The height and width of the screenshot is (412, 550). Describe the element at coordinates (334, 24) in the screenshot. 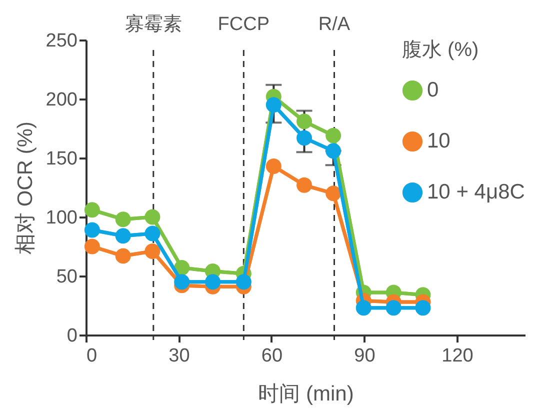

I see `ref-line-label: R/A` at that location.